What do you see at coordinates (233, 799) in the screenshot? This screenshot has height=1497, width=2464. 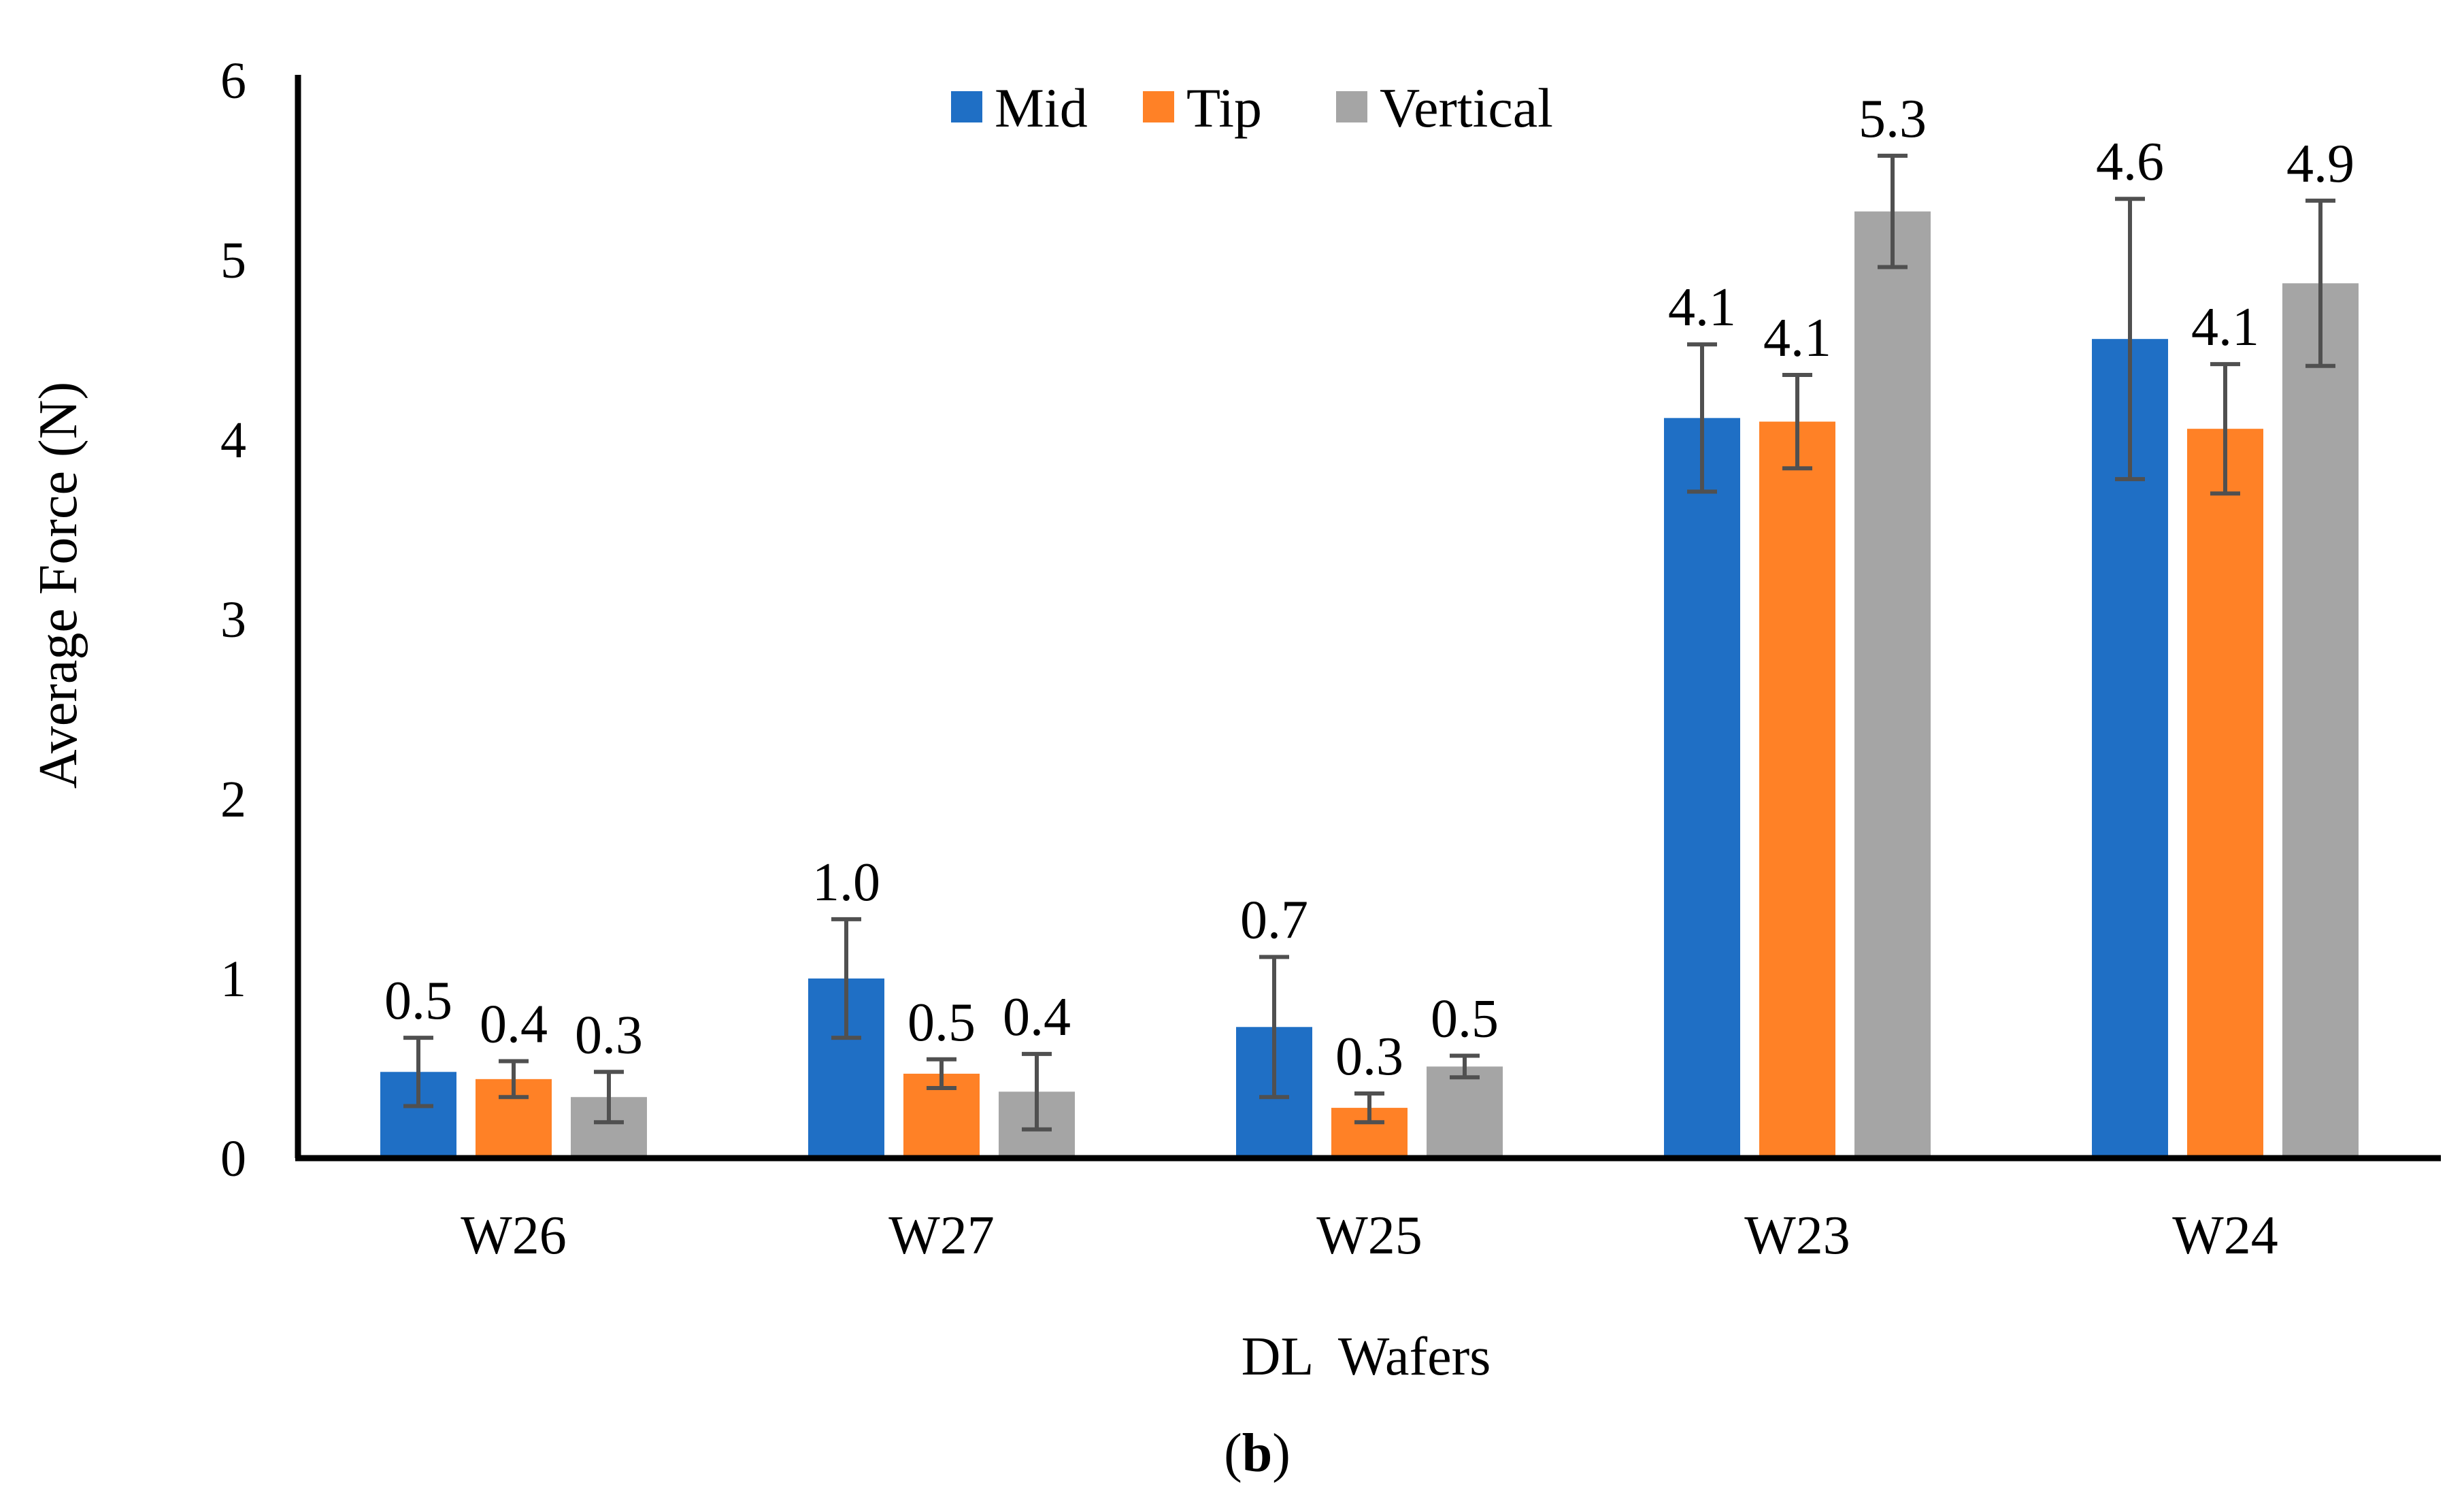 I see `y-tick-label-2: 2` at bounding box center [233, 799].